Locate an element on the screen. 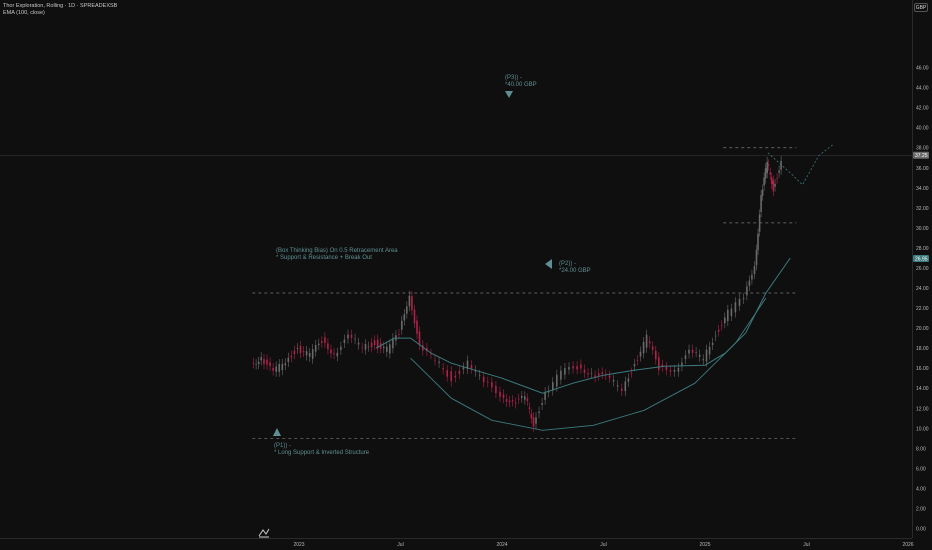  y-tick-label: 46.00 is located at coordinates (922, 69).